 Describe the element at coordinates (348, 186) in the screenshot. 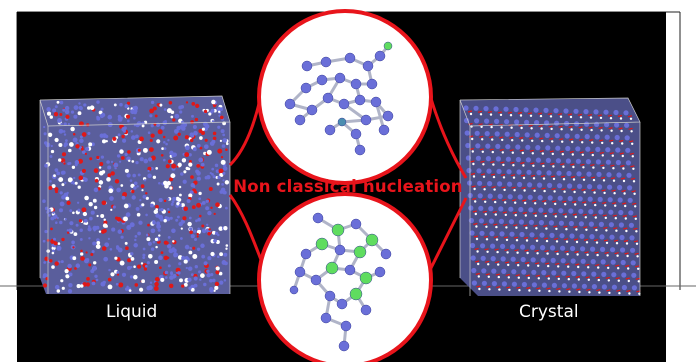

I see `nucleation-title: Non classical nucleation` at that location.